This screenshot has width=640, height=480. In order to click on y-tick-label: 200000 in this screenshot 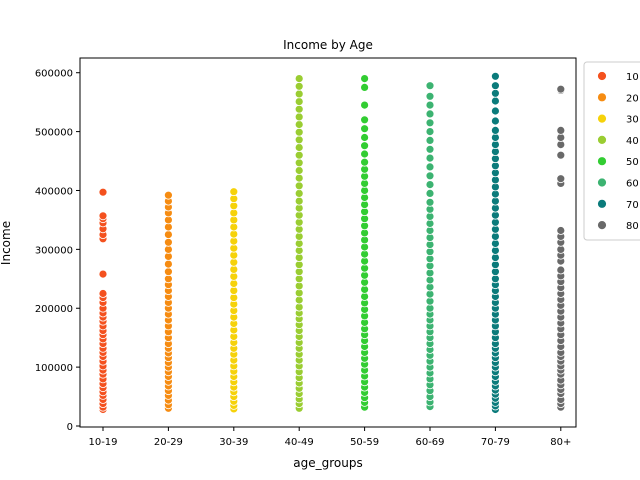, I will do `click(54, 309)`.